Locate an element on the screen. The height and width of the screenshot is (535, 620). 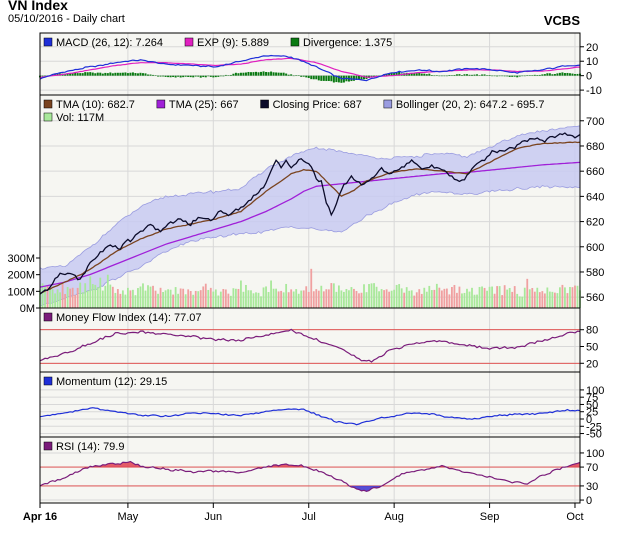
volume-tick-label: 100M is located at coordinates (21, 292).